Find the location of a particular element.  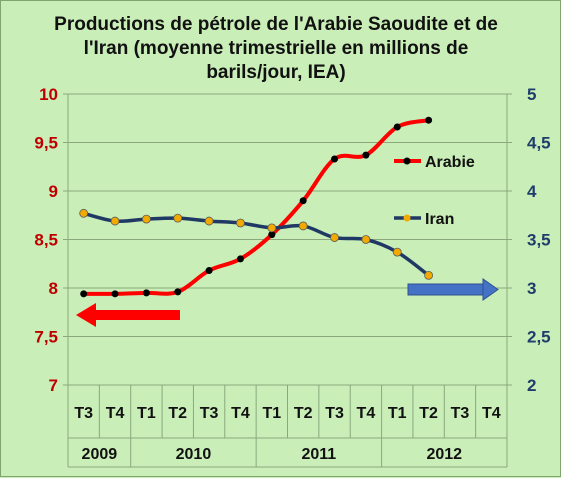

series-iran is located at coordinates (256, 244).